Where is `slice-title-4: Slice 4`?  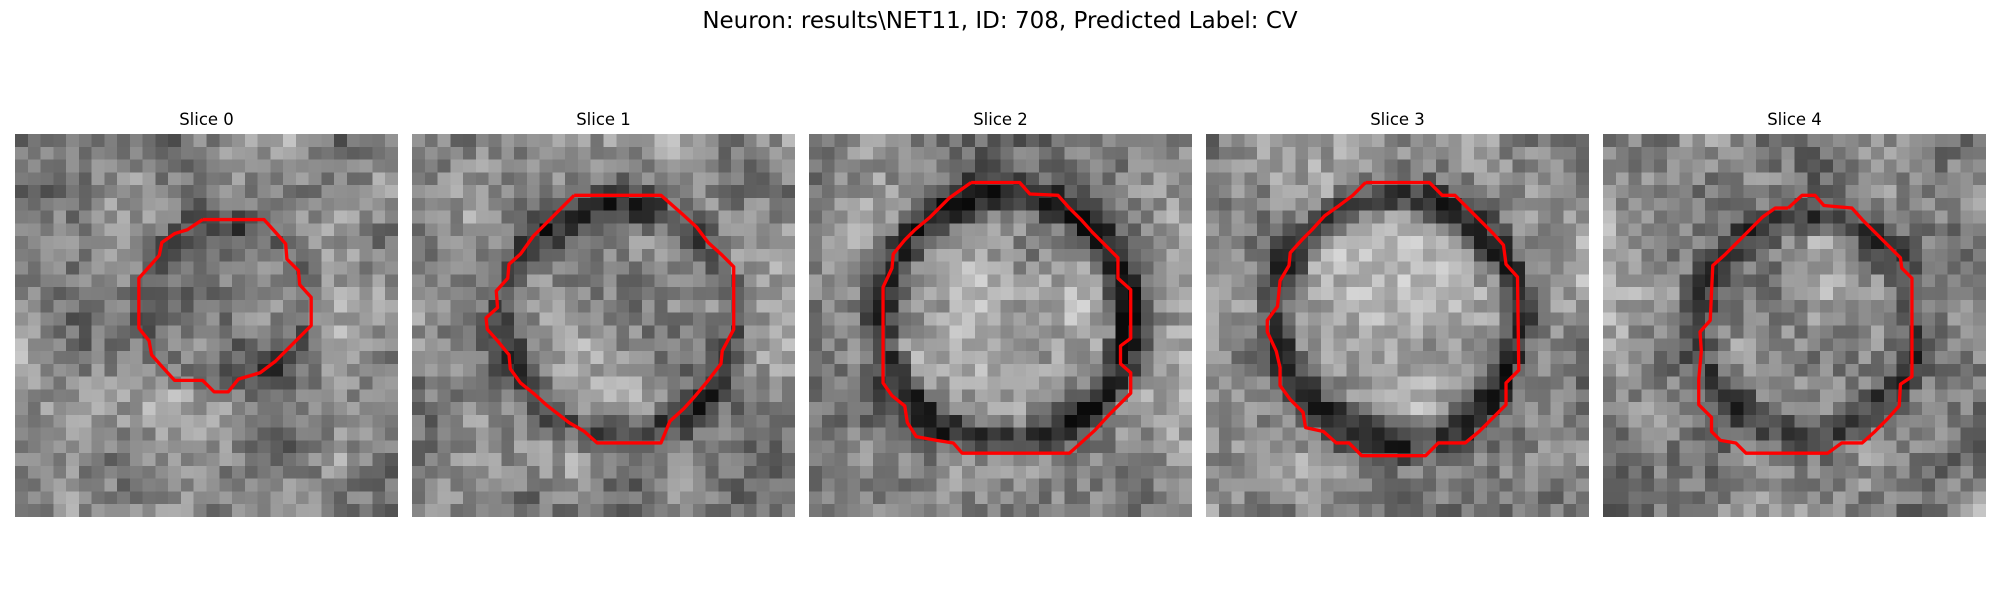 slice-title-4: Slice 4 is located at coordinates (1794, 119).